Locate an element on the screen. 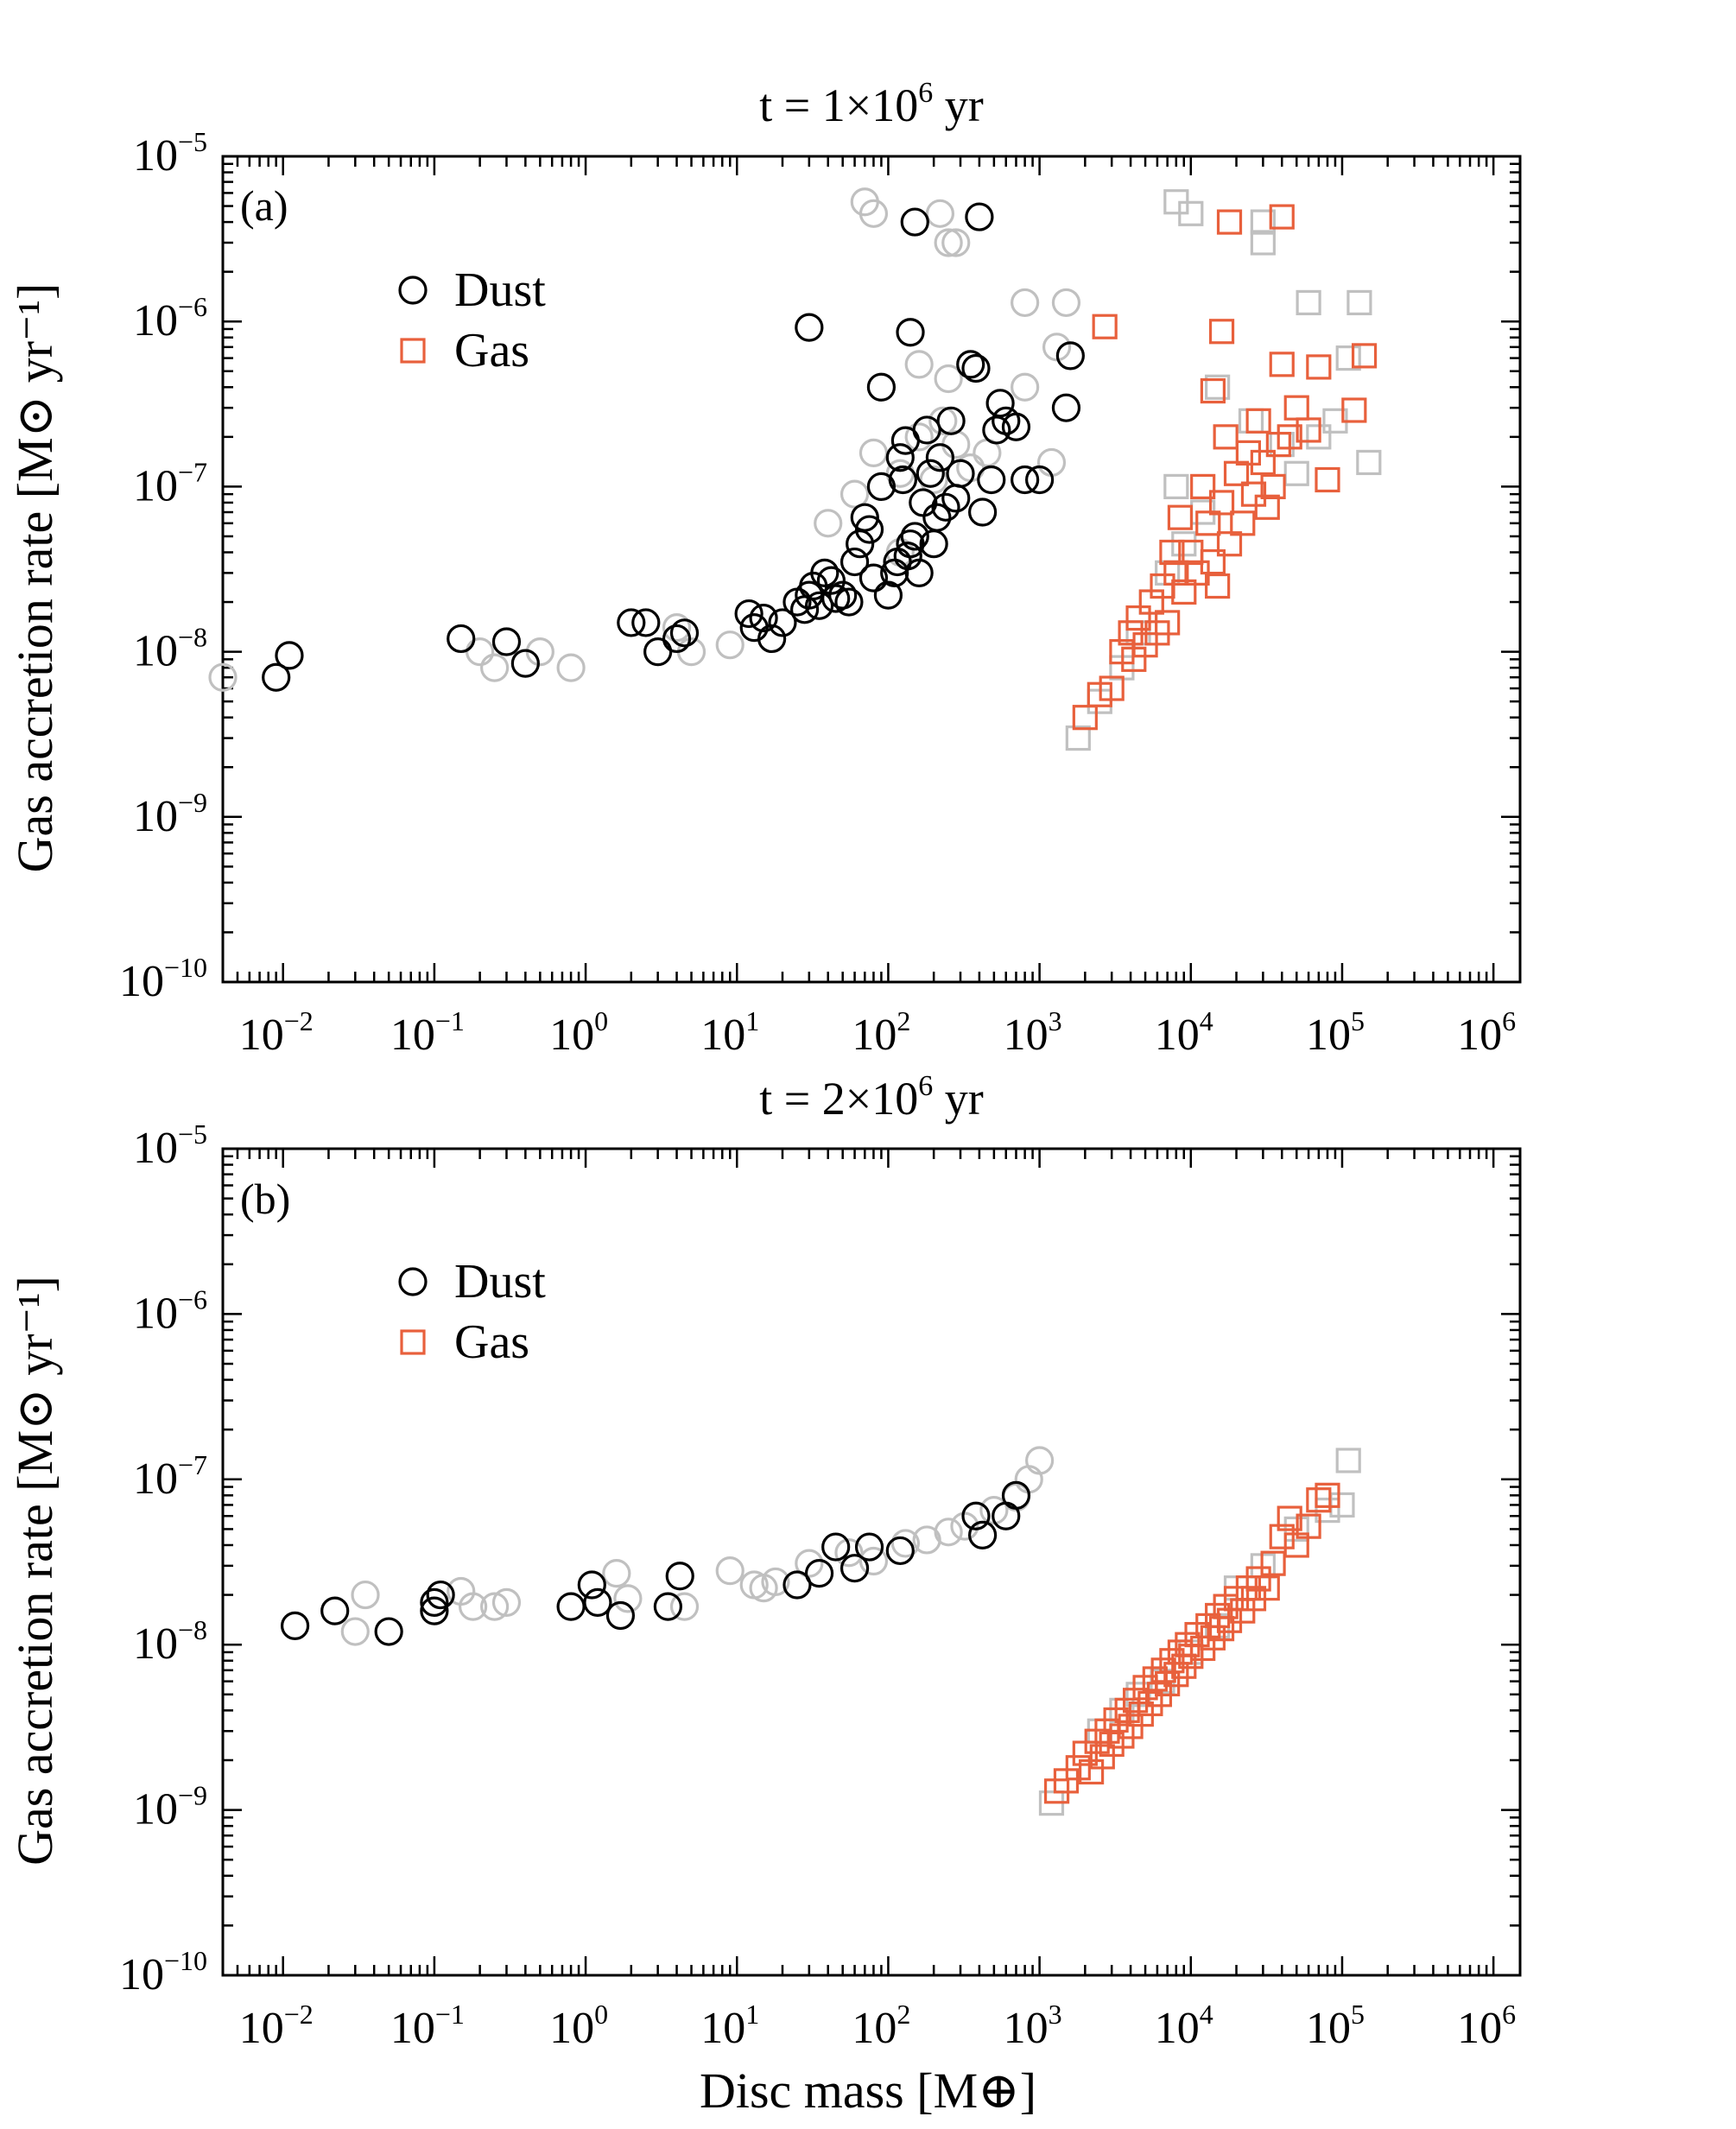 This screenshot has height=2129, width=1736. y-axis-label: Gas accretion rate [M⊙ yr⁻¹] is located at coordinates (35, 578).